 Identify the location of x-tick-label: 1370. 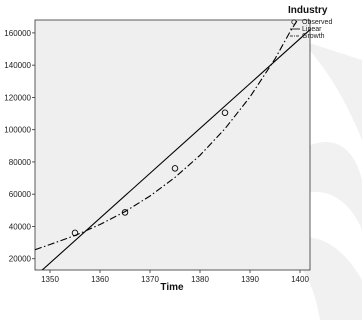
(150, 279).